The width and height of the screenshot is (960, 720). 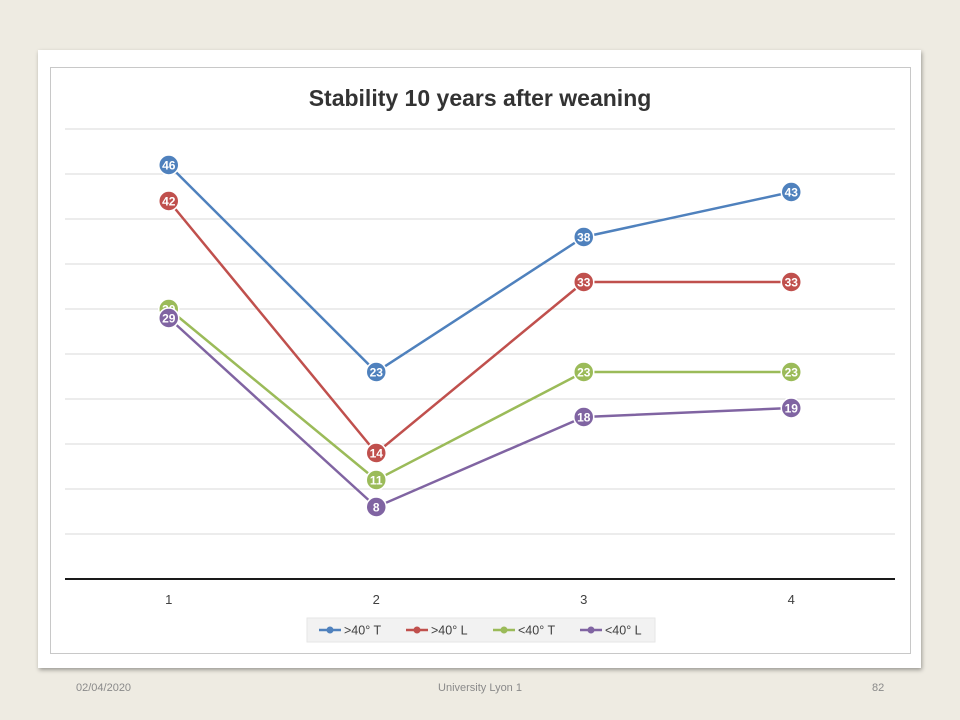 I want to click on footer-page-number: 82, so click(x=878, y=688).